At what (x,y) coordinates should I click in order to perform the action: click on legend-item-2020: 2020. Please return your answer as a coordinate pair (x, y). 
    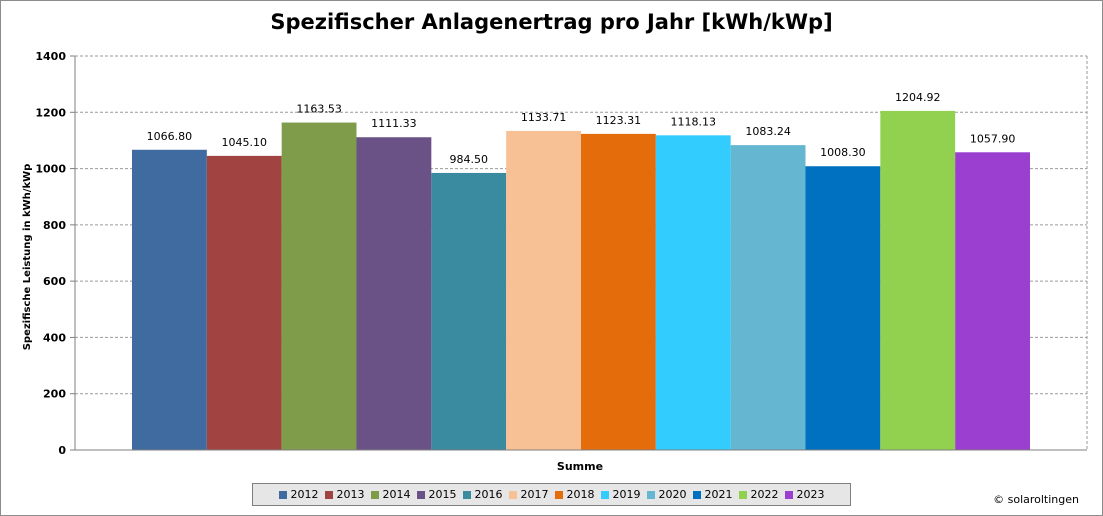
    Looking at the image, I should click on (666, 494).